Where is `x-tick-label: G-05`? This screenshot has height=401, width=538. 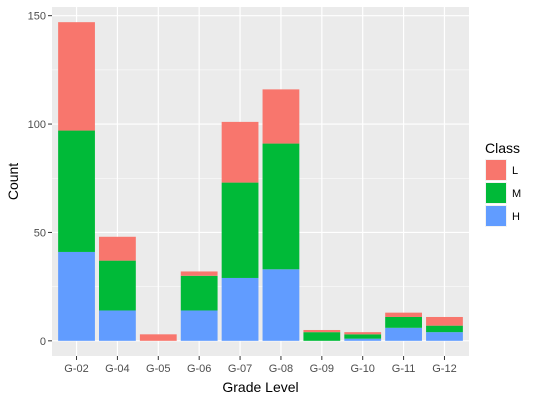 x-tick-label: G-05 is located at coordinates (158, 369).